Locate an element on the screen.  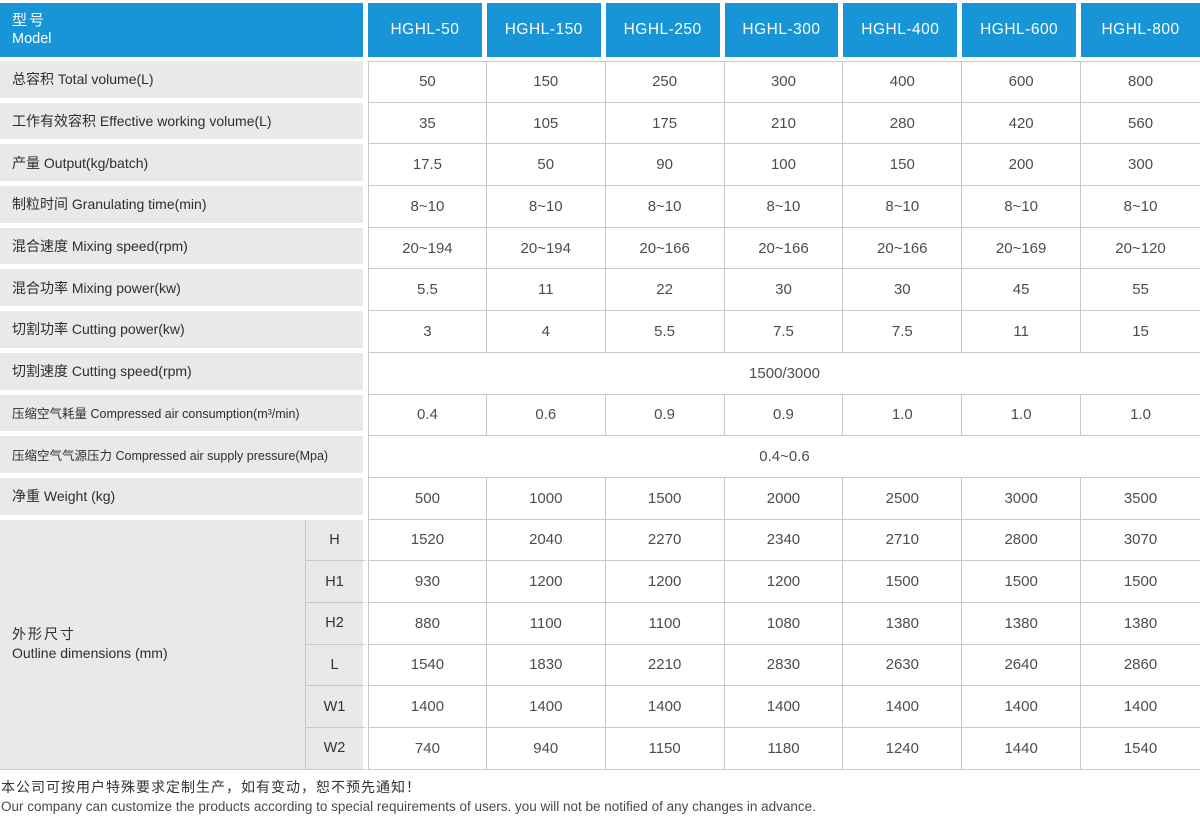
spec-row: 产量 Output(kg/batch) 17.5 50 90 100 150 200 300 is located at coordinates (600, 165).